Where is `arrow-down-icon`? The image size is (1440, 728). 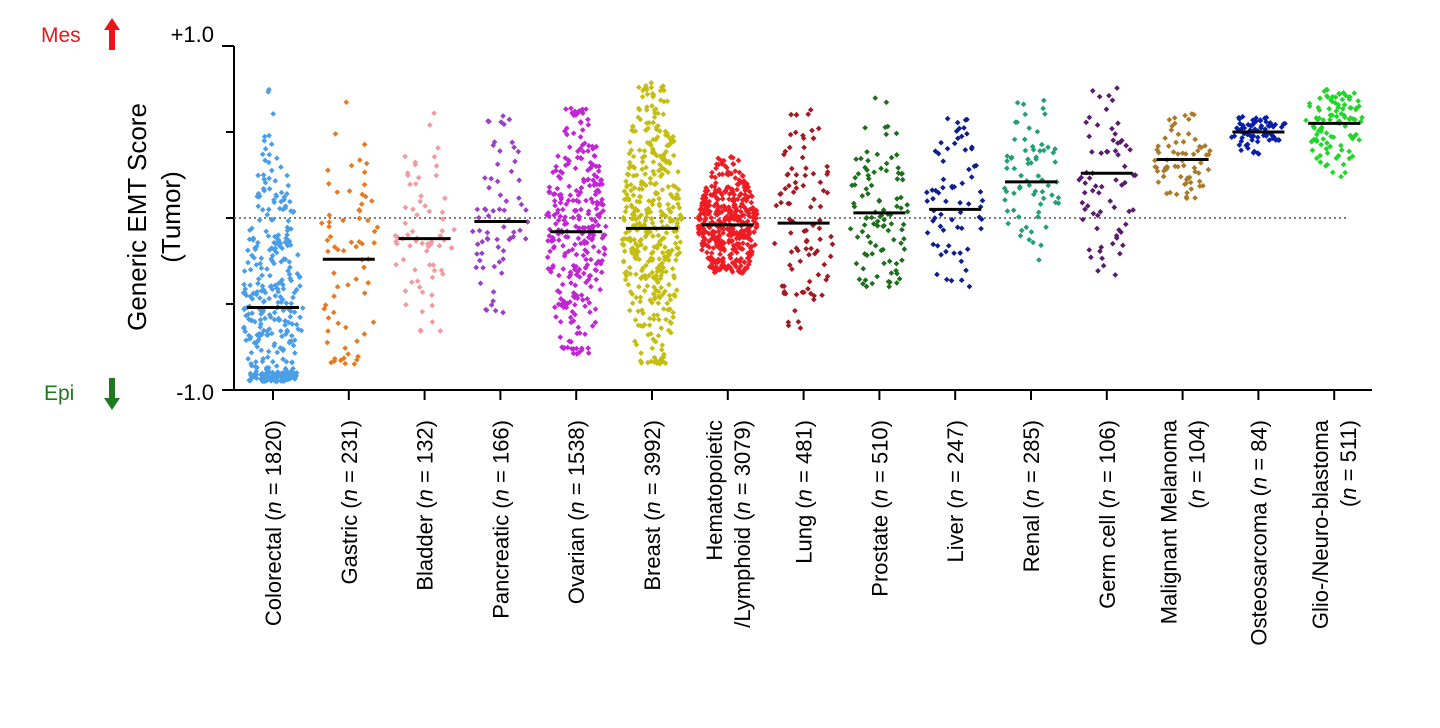
arrow-down-icon is located at coordinates (112, 394).